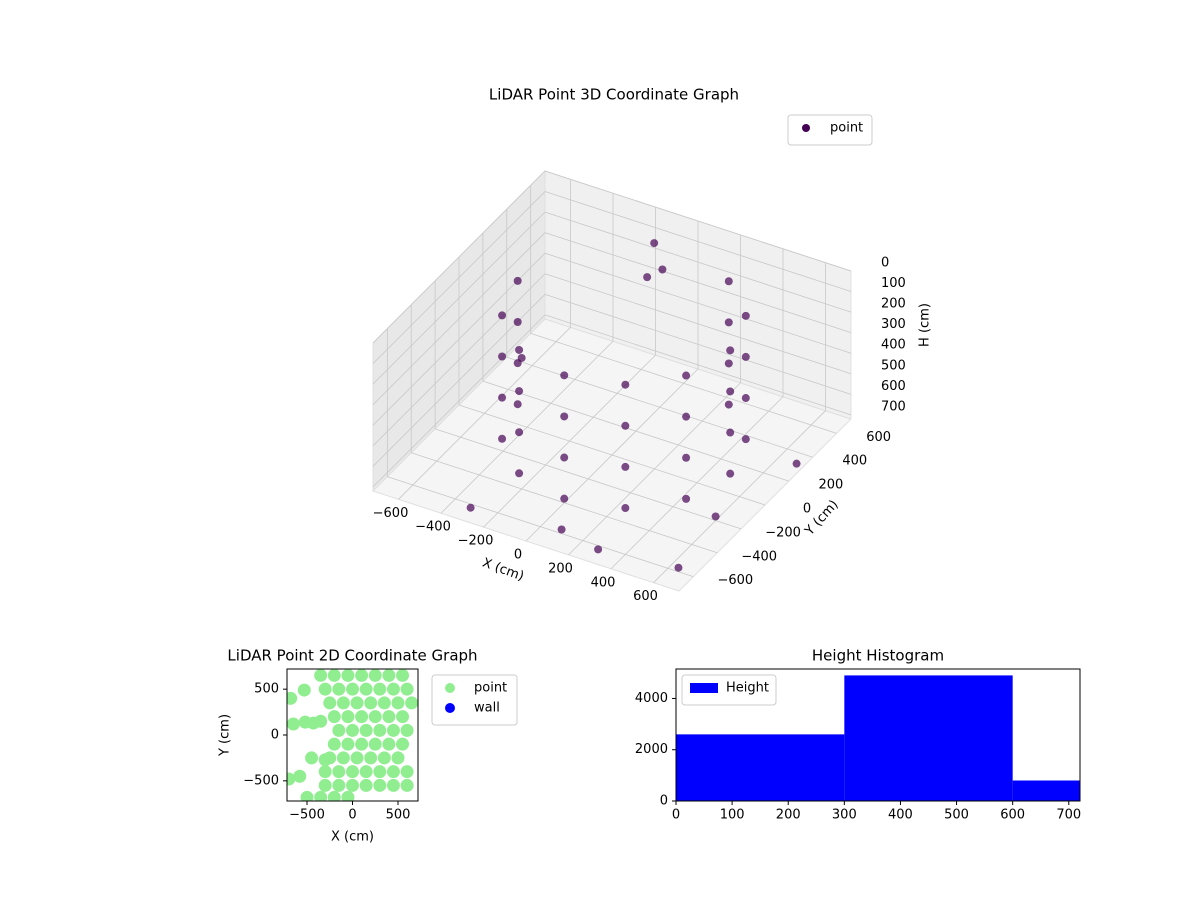  I want to click on y-tick-label: 200, so click(830, 485).